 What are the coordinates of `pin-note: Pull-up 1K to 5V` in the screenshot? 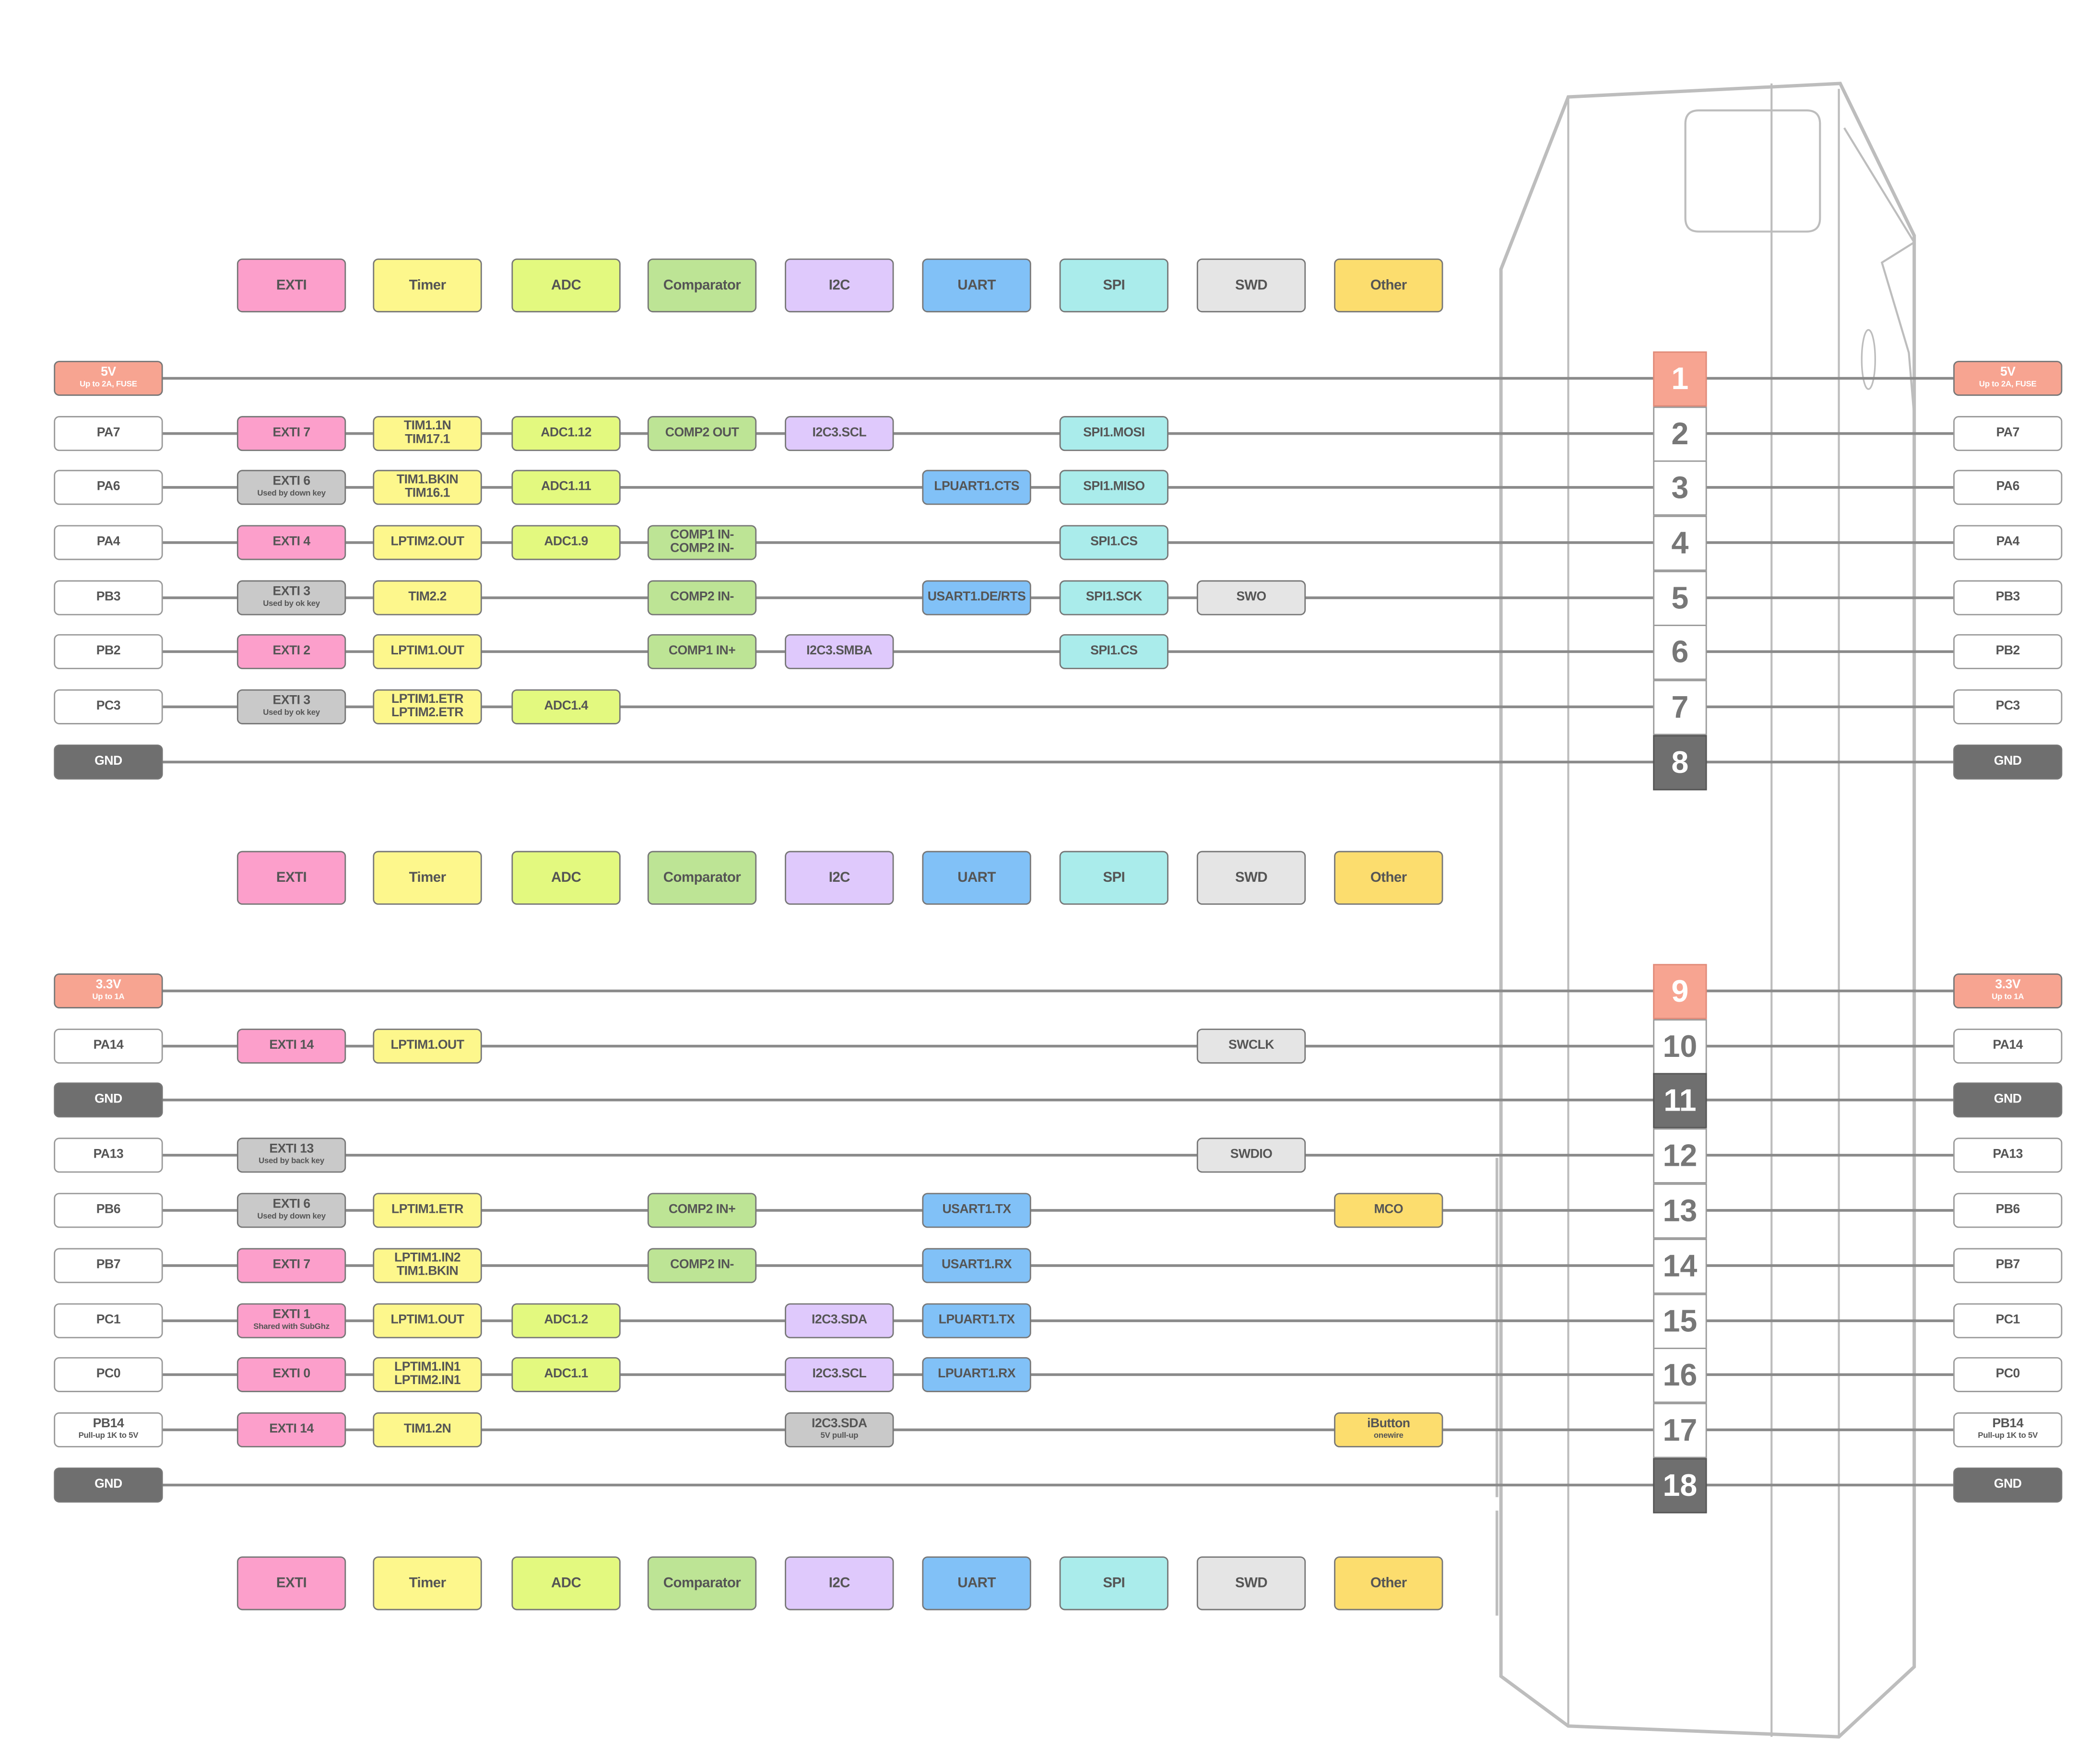 It's located at (108, 1436).